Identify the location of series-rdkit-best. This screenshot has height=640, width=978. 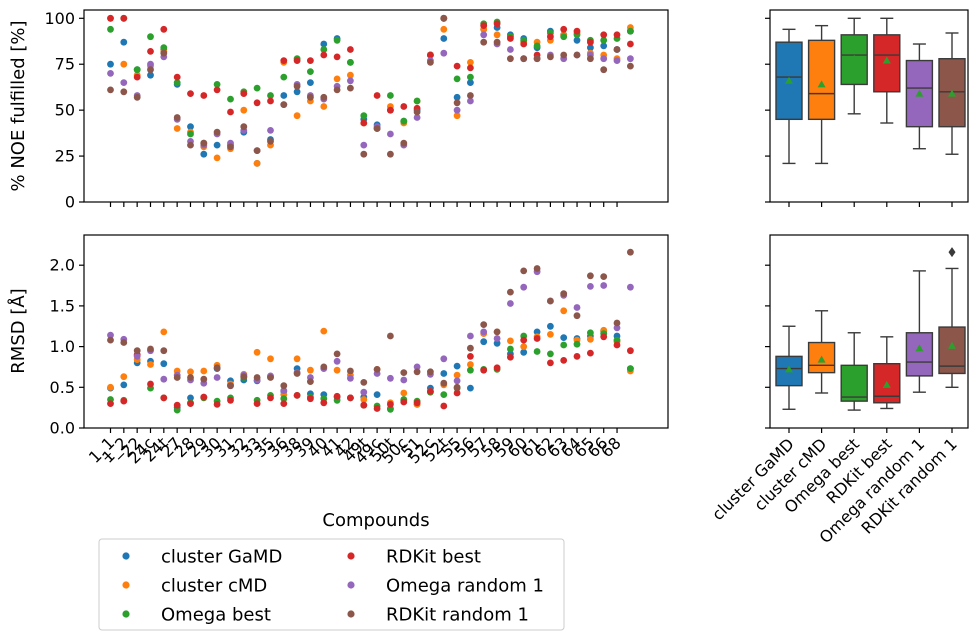
(370, 70).